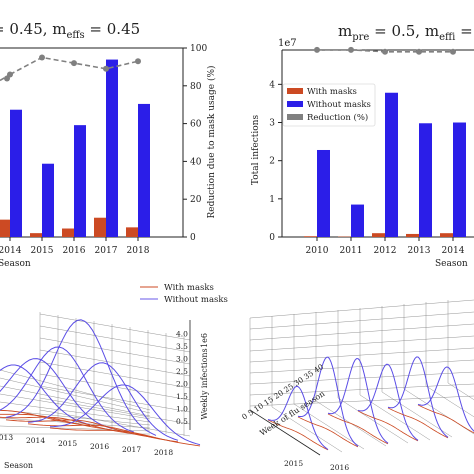  Describe the element at coordinates (406, 32) in the screenshot. I see `chart-title: mpre = 0.5, meffi = 0.3` at that location.